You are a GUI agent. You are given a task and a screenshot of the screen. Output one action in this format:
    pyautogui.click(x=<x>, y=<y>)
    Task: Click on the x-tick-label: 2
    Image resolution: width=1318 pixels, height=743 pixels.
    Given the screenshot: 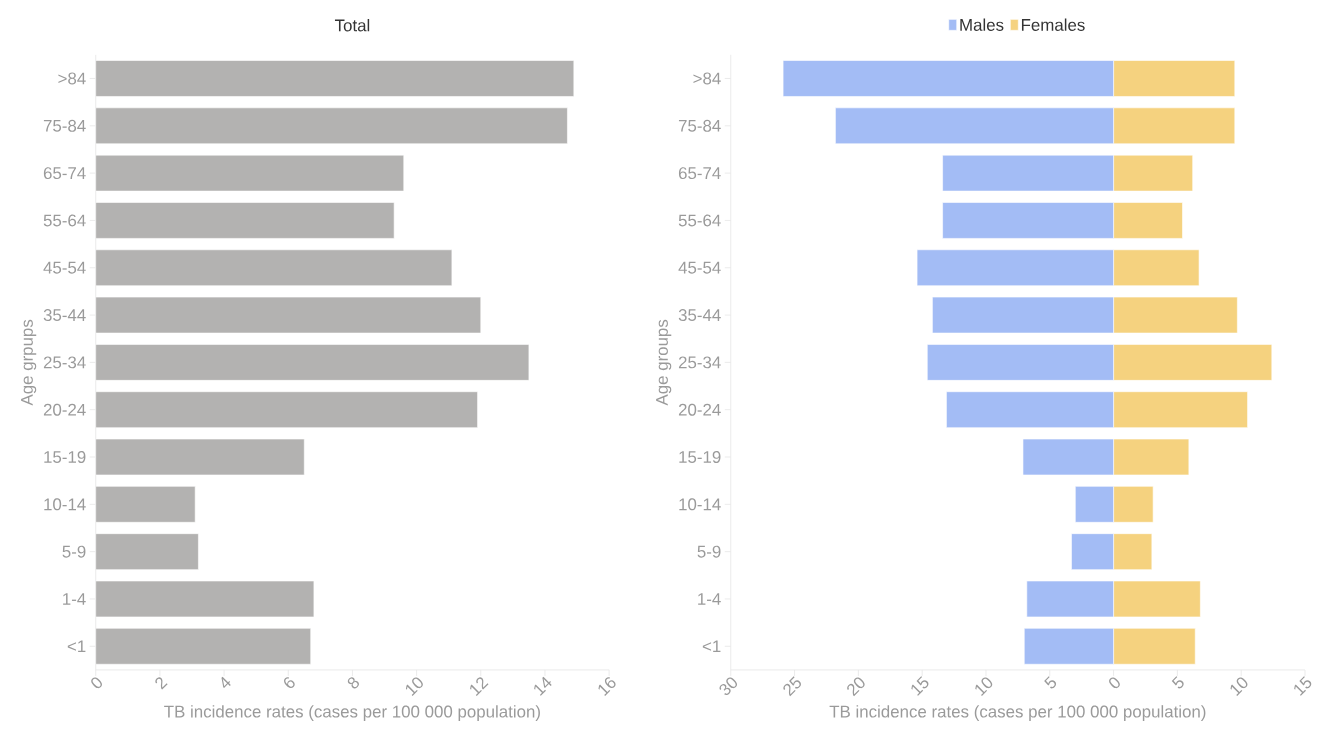 What is the action you would take?
    pyautogui.click(x=161, y=683)
    